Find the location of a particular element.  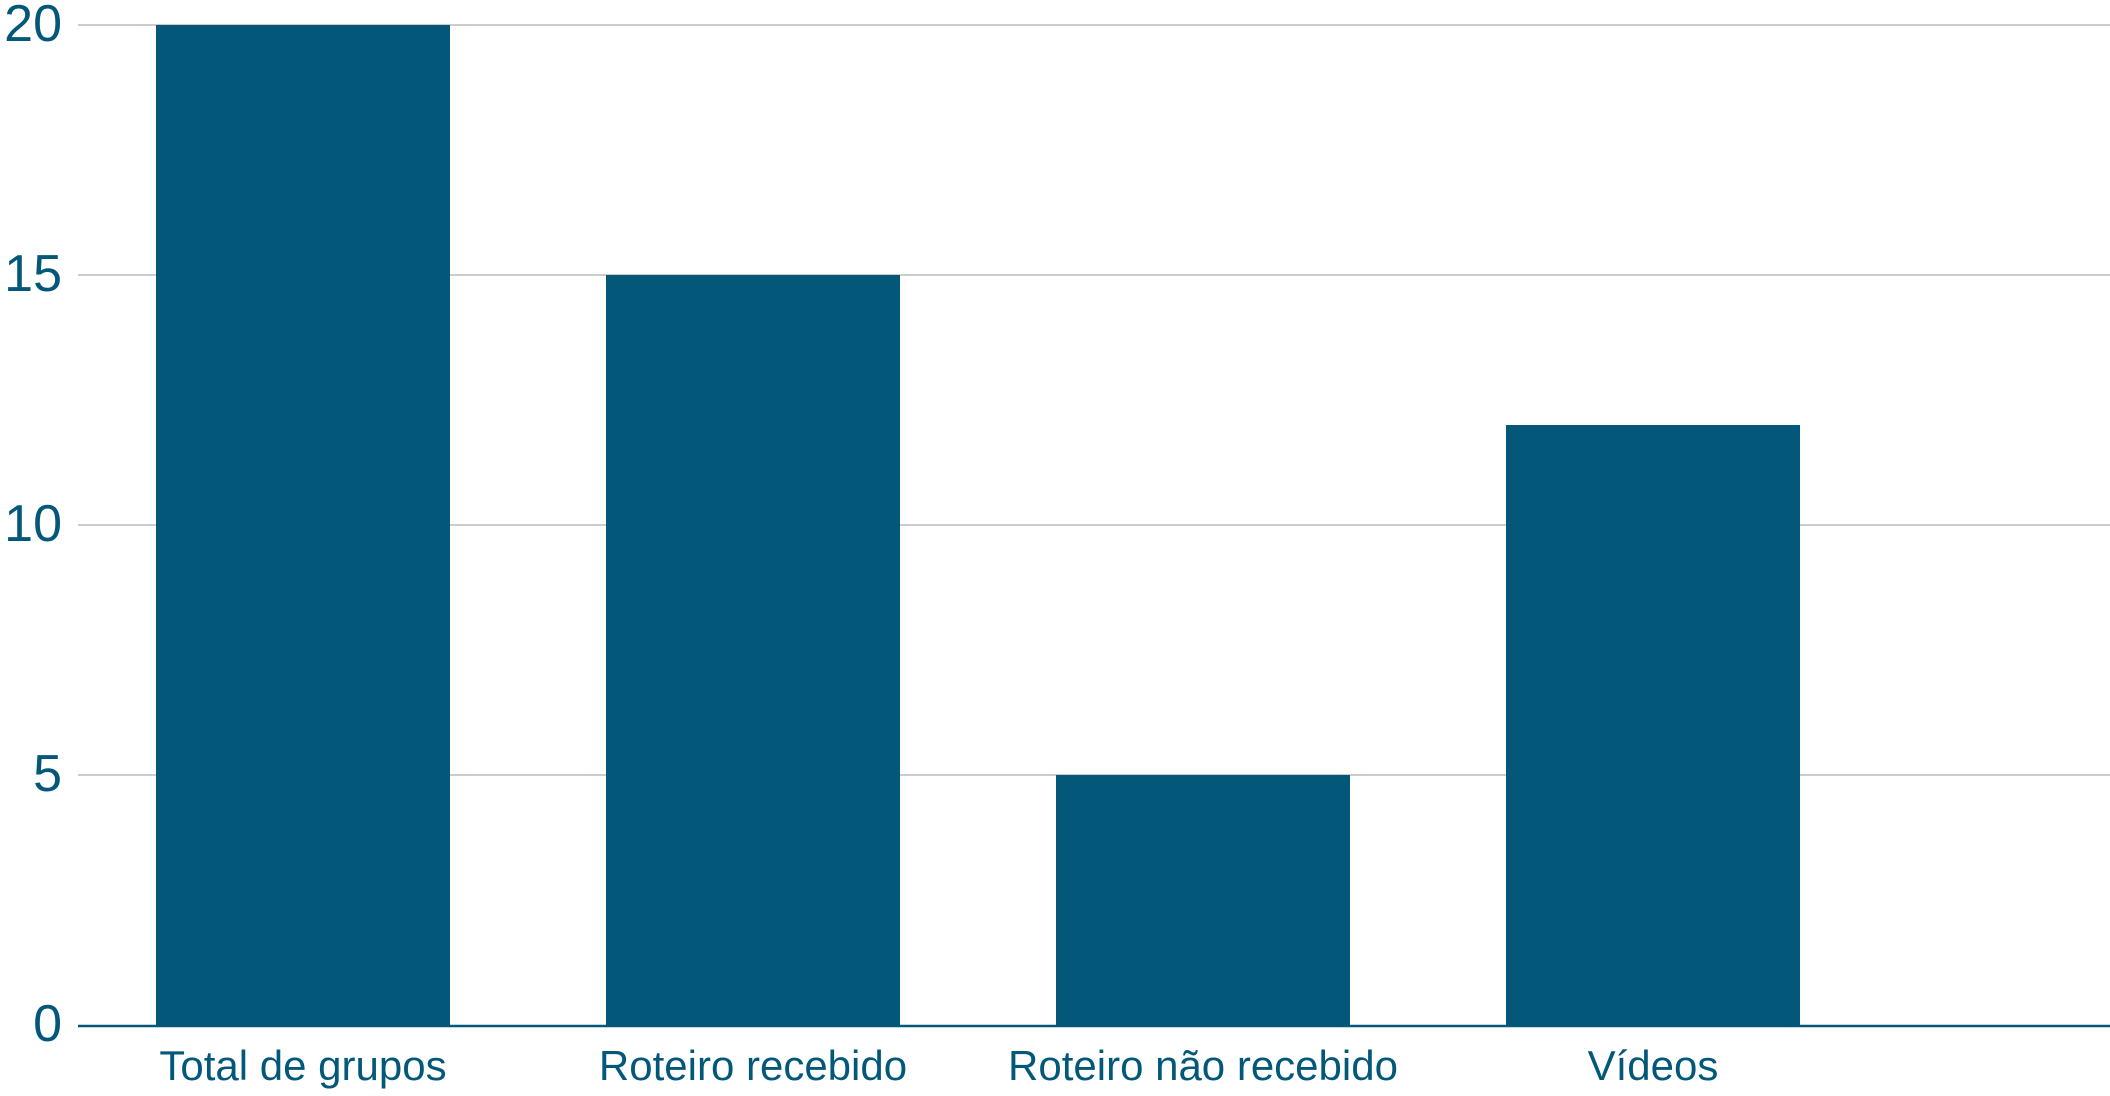

x-tick-label: Roteiro não recebido is located at coordinates (1203, 1065).